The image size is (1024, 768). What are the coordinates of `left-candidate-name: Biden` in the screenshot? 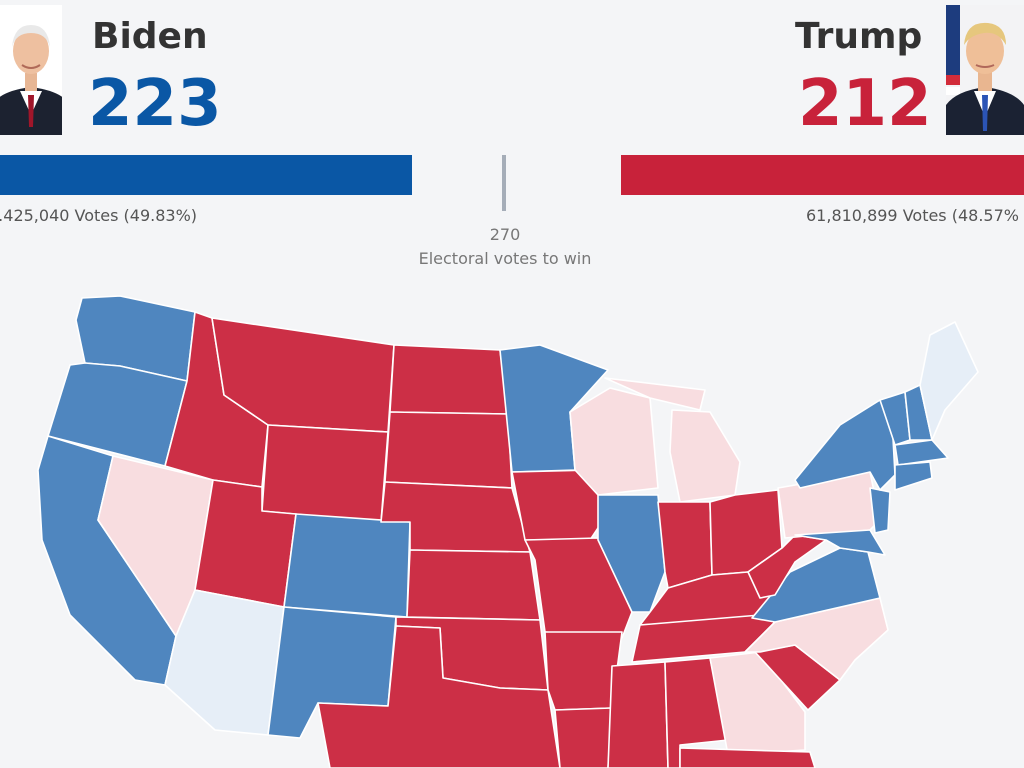 It's located at (150, 36).